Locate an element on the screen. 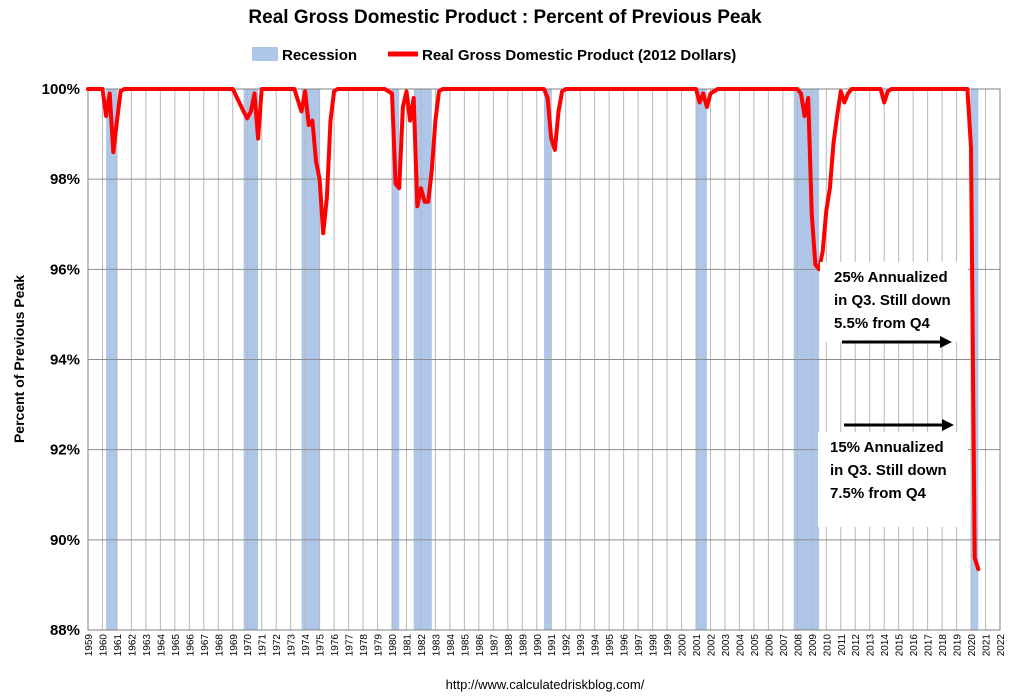 The height and width of the screenshot is (698, 1011). y-tick-label: 90% is located at coordinates (65, 540).